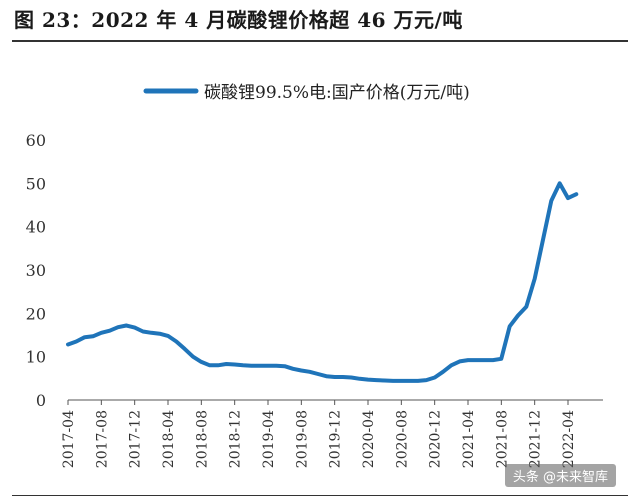 The width and height of the screenshot is (640, 497). Describe the element at coordinates (69, 439) in the screenshot. I see `x-tick-label: 2017-04` at that location.